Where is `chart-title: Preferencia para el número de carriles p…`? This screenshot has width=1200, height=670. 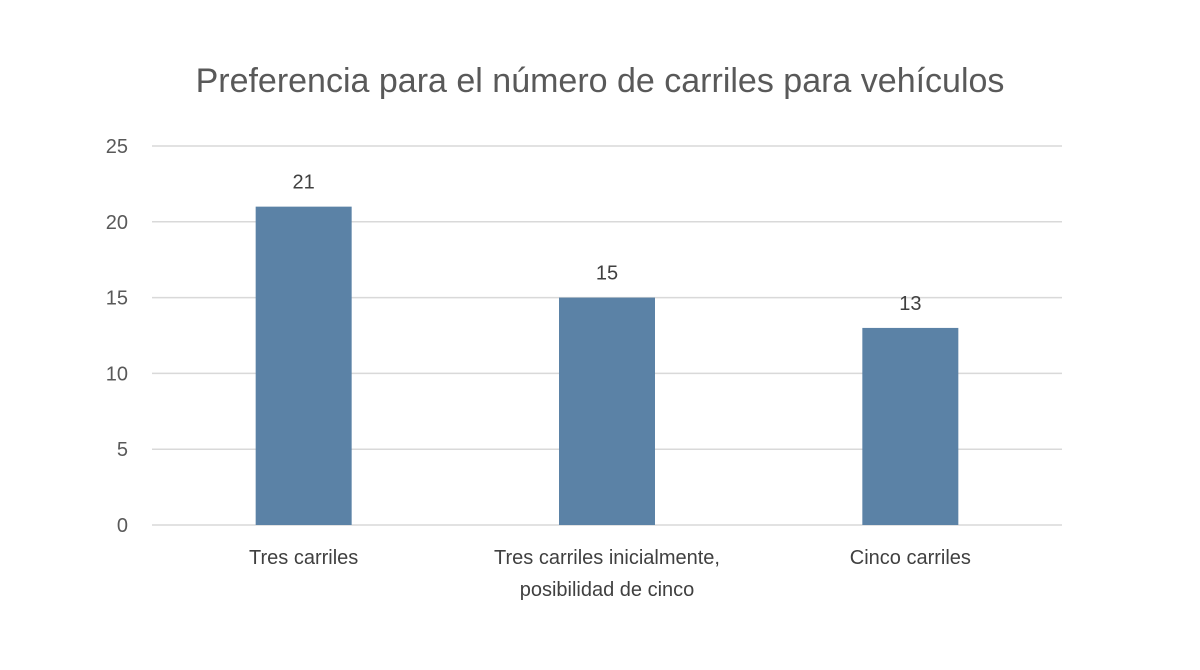 chart-title: Preferencia para el número de carriles p… is located at coordinates (600, 81).